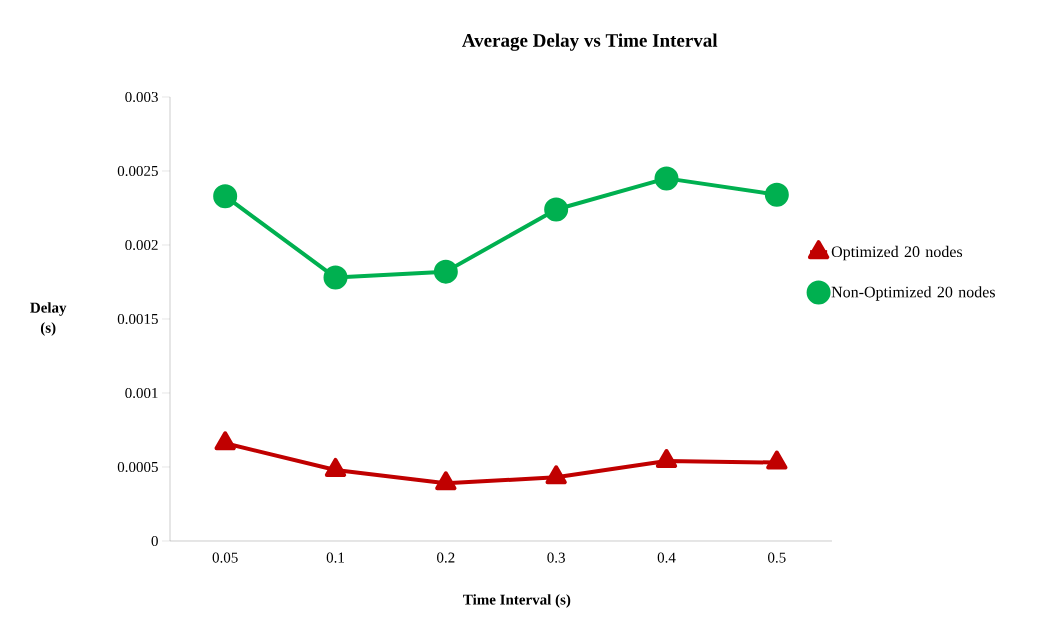  I want to click on x-tick-label: 0.3, so click(556, 557).